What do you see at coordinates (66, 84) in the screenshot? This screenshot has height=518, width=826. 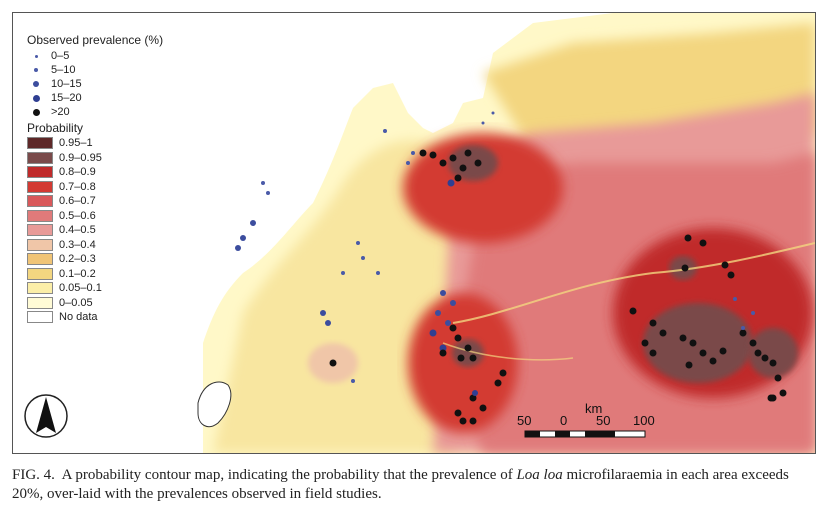 I see `observed-legend-label: 10–15` at bounding box center [66, 84].